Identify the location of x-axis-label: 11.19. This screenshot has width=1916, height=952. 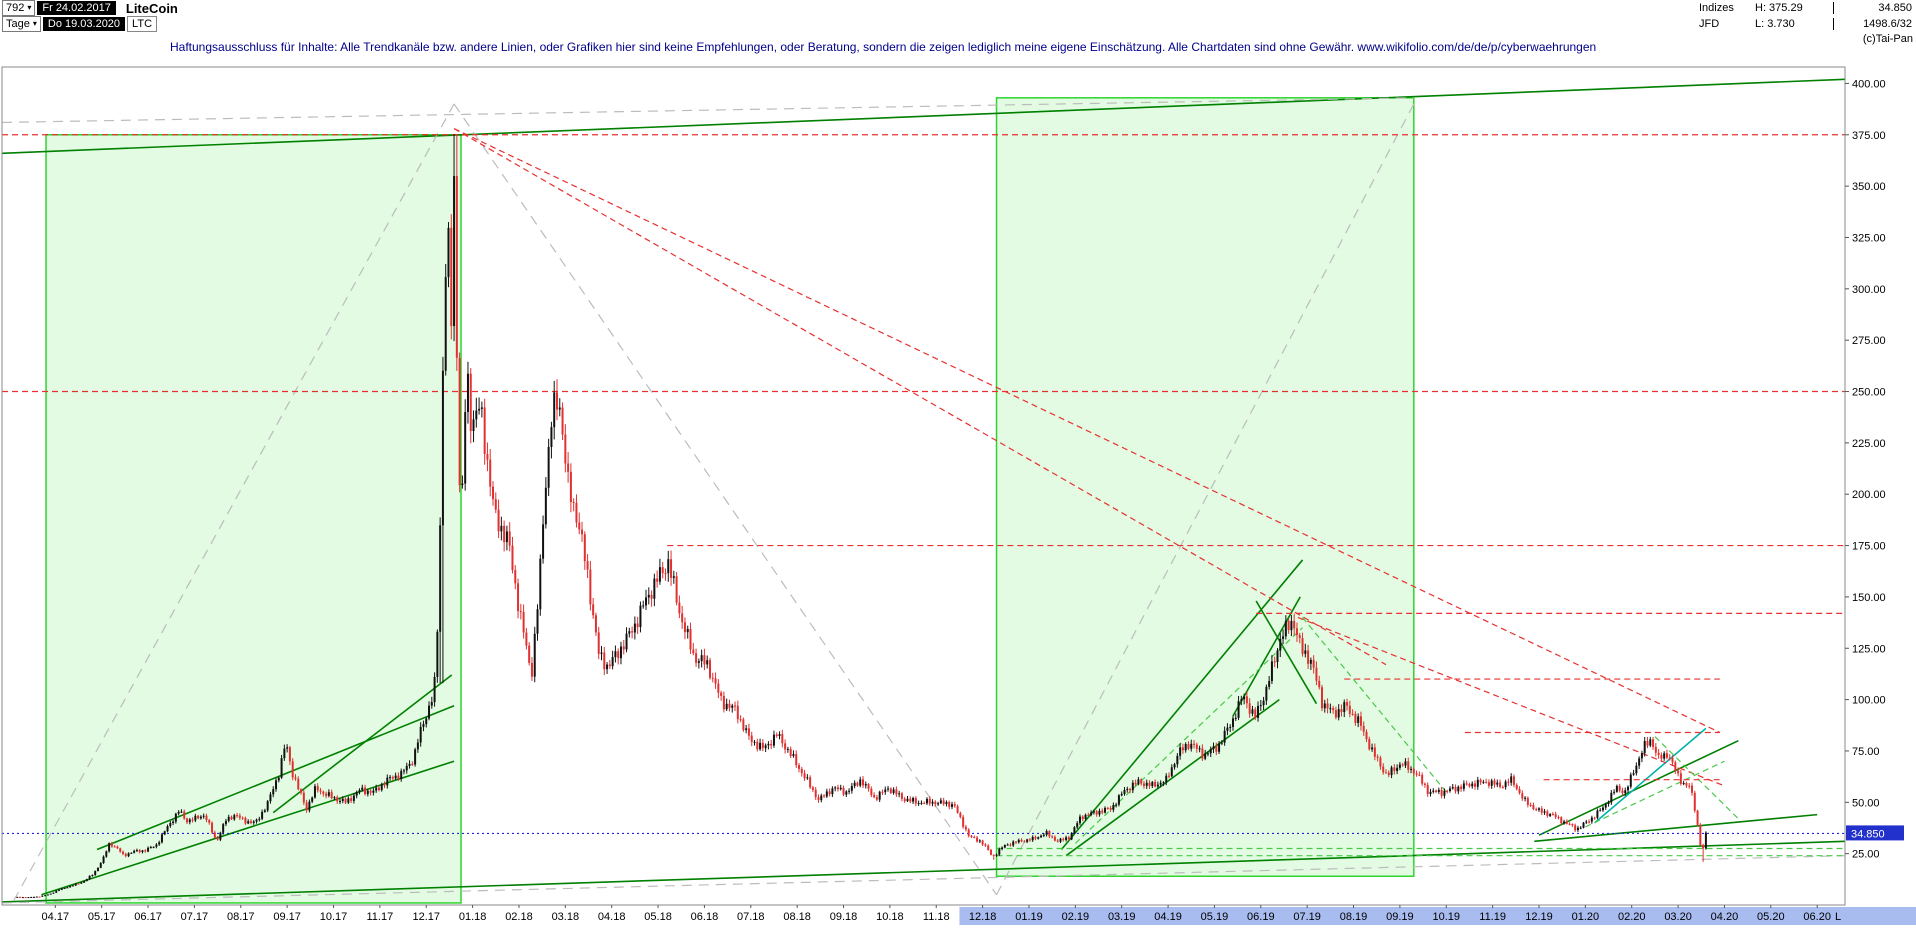
(1492, 917).